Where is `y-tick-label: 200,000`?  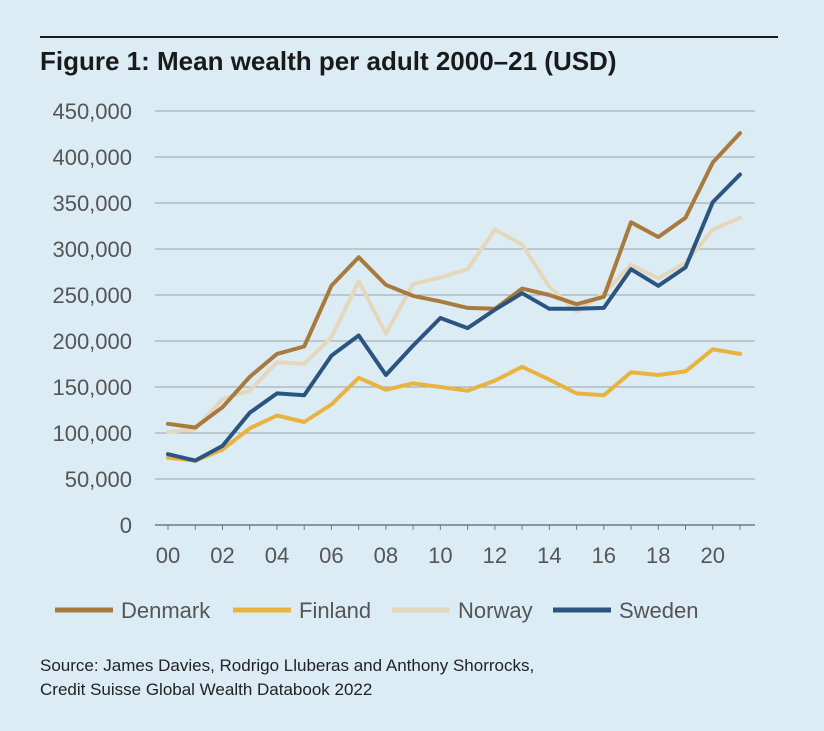 y-tick-label: 200,000 is located at coordinates (92, 341).